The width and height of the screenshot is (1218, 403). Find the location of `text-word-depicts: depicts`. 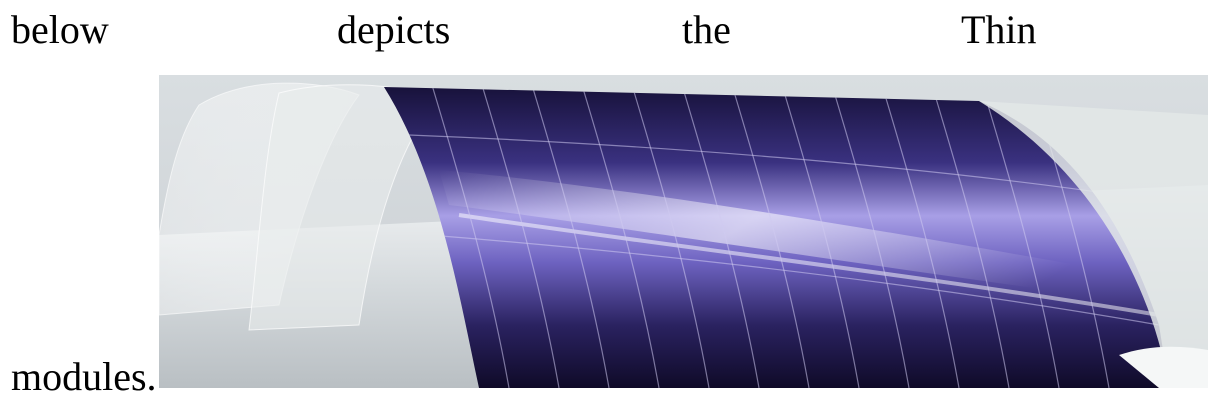

text-word-depicts: depicts is located at coordinates (394, 29).